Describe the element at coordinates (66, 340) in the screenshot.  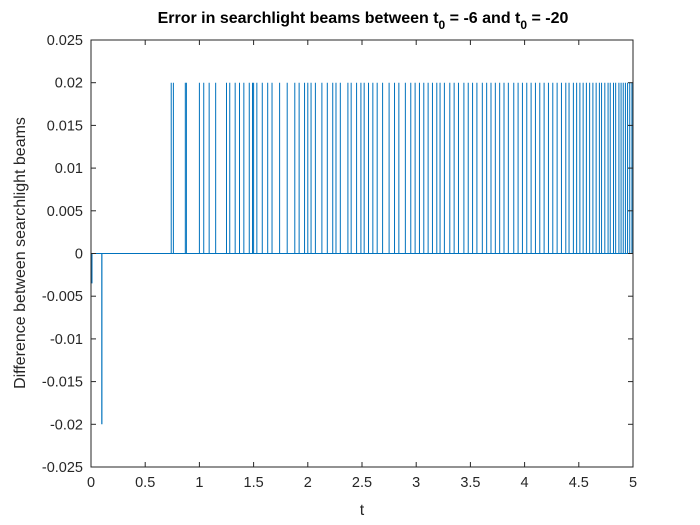
I see `y-tick-label: -0.01` at that location.